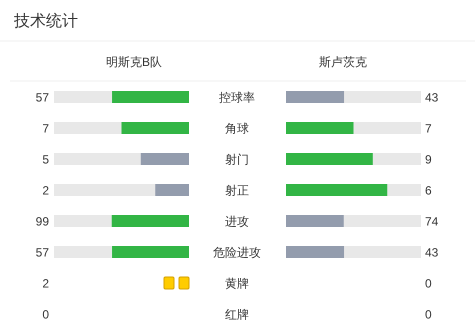 This screenshot has width=475, height=330. Describe the element at coordinates (237, 315) in the screenshot. I see `category-label: 红牌` at that location.